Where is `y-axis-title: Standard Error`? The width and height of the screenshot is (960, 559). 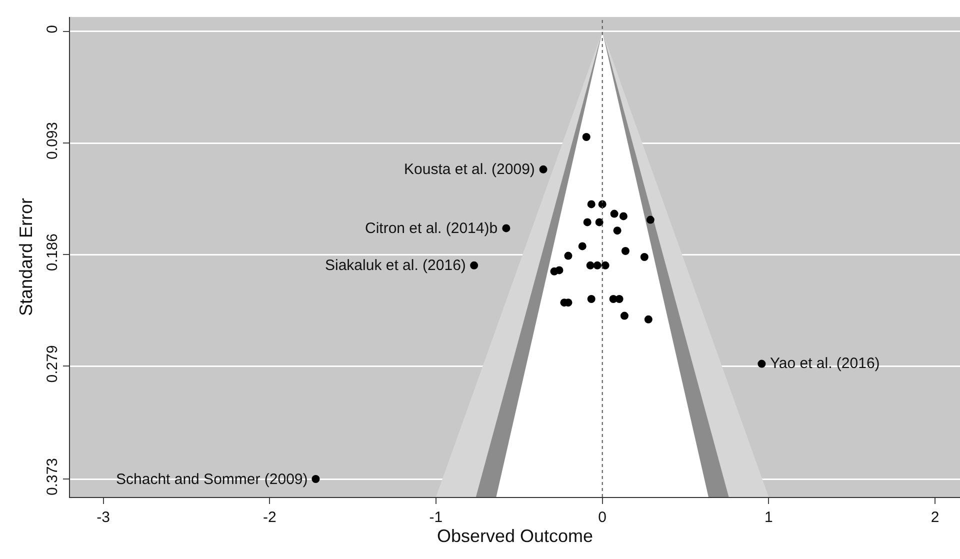 y-axis-title: Standard Error is located at coordinates (26, 257).